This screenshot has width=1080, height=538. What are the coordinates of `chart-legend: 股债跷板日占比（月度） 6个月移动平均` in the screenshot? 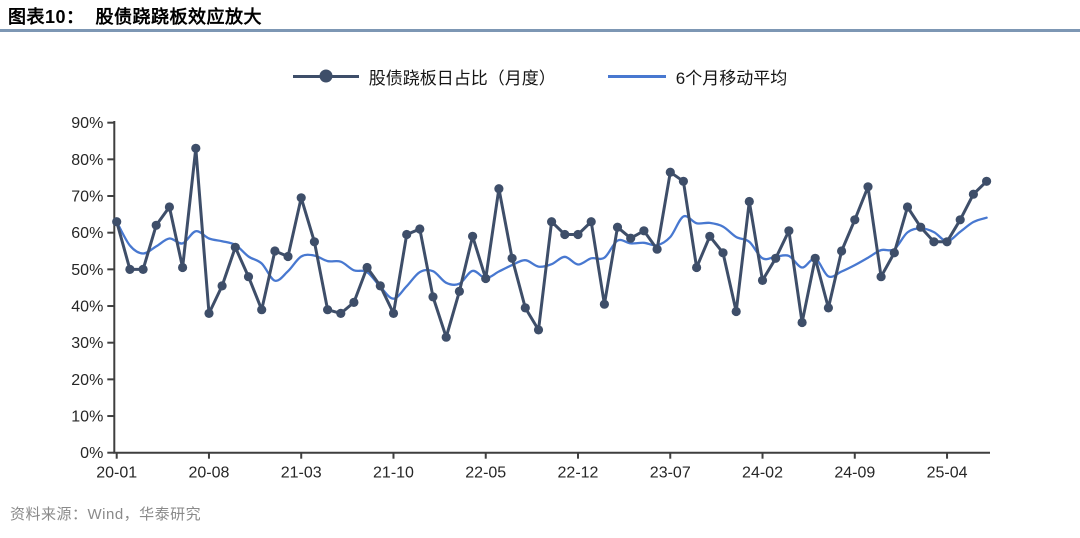 It's located at (540, 76).